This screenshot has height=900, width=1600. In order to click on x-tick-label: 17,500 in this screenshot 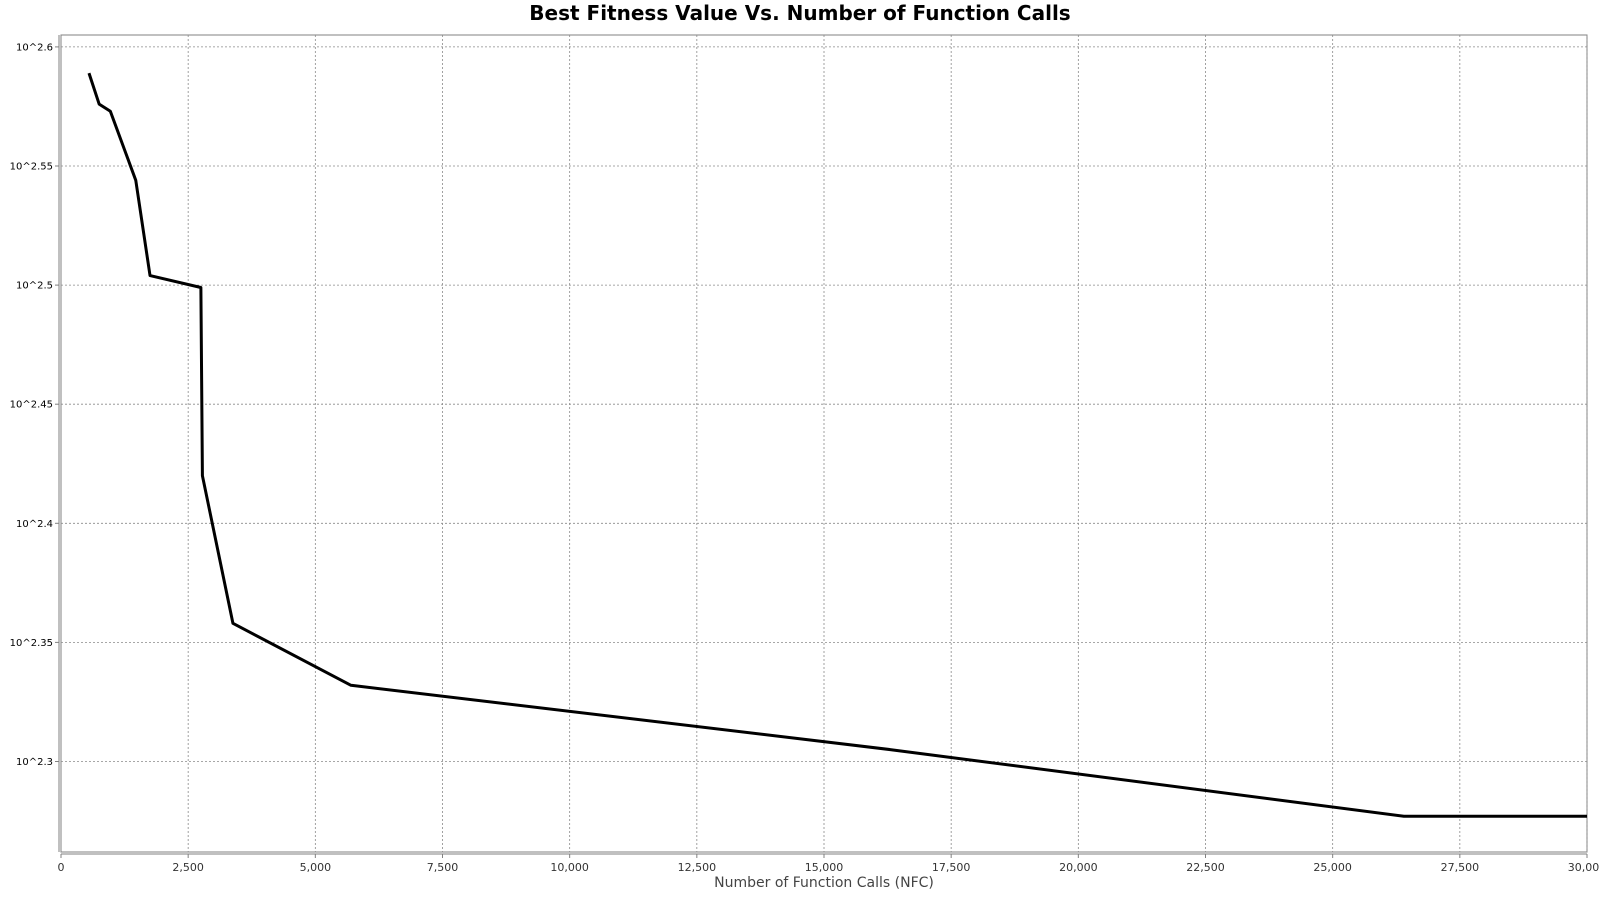, I will do `click(951, 867)`.